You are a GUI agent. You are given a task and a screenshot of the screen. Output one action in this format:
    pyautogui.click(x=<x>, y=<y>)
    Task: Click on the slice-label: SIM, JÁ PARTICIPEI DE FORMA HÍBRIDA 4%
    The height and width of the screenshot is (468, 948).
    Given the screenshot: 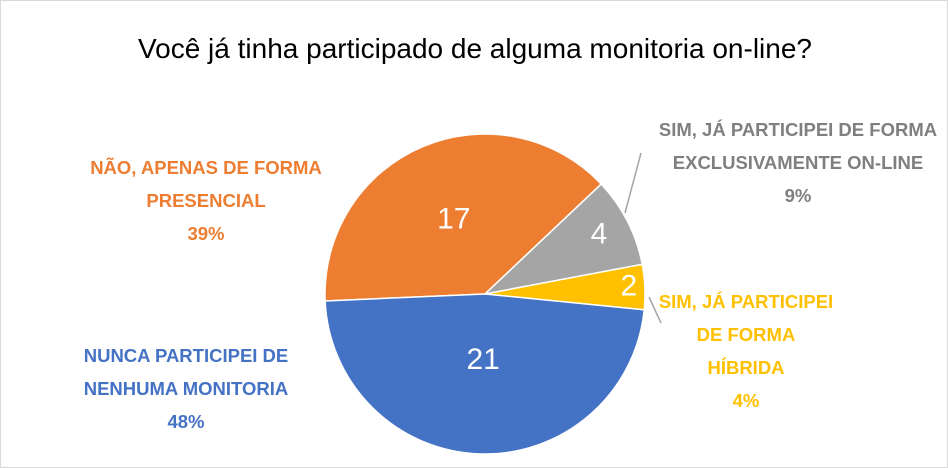 What is the action you would take?
    pyautogui.click(x=746, y=351)
    